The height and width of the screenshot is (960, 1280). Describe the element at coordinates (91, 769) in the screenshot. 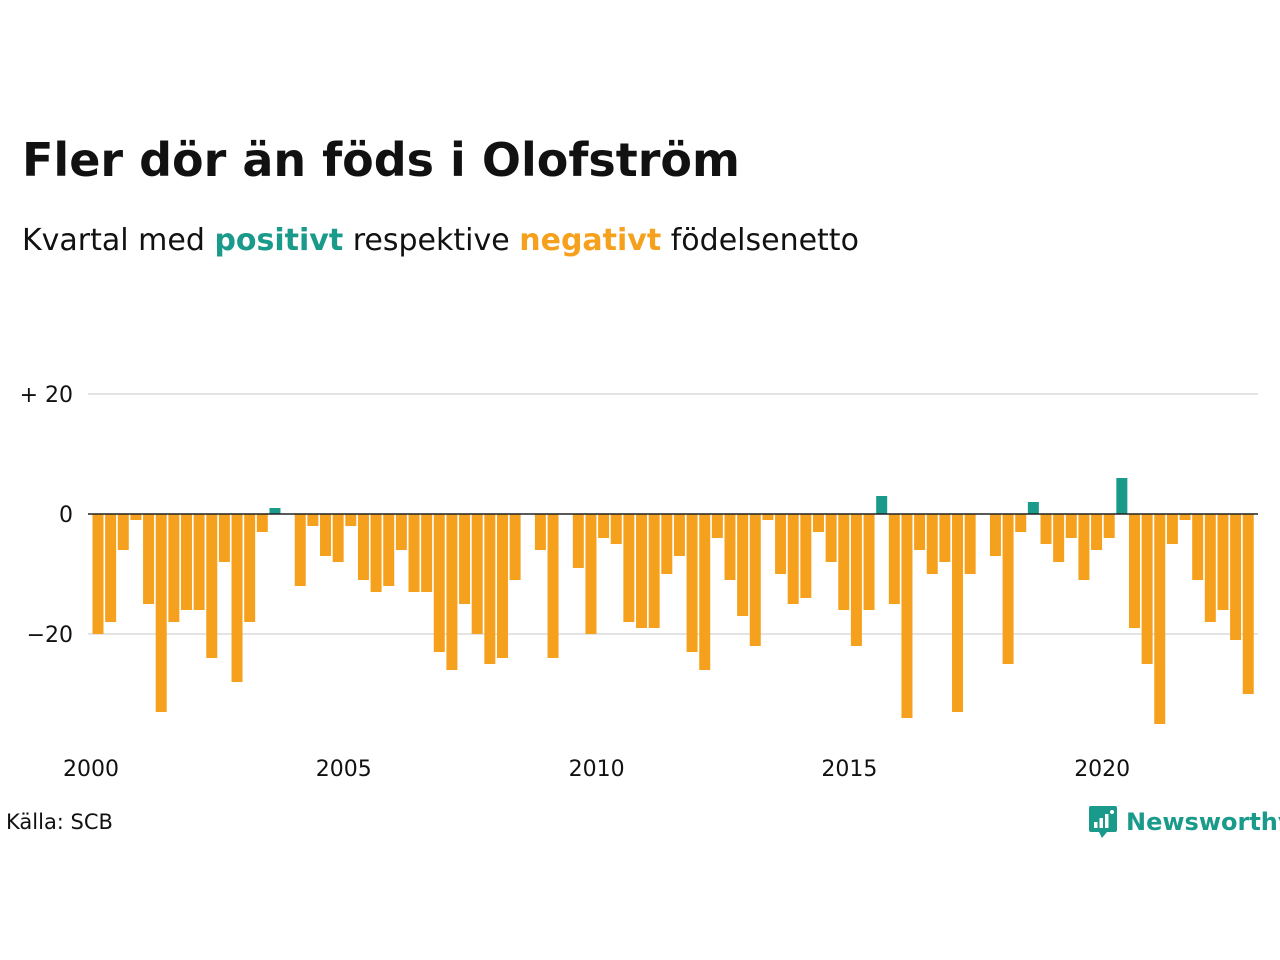

I see `x-tick-label: 2000` at that location.